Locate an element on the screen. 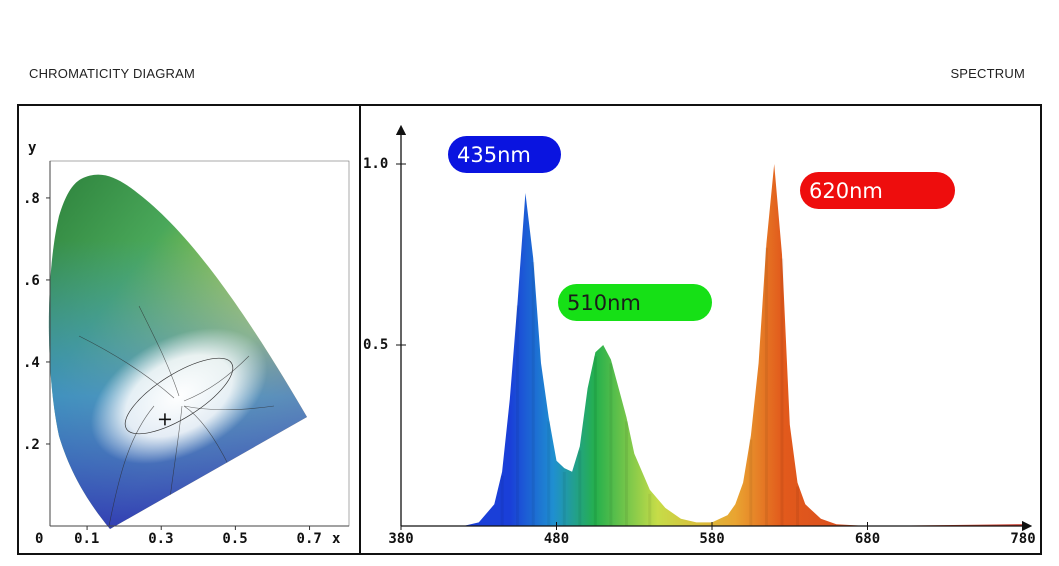 Image resolution: width=1059 pixels, height=566 pixels. chromaticity-title: CHROMATICITY DIAGRAM is located at coordinates (112, 73).